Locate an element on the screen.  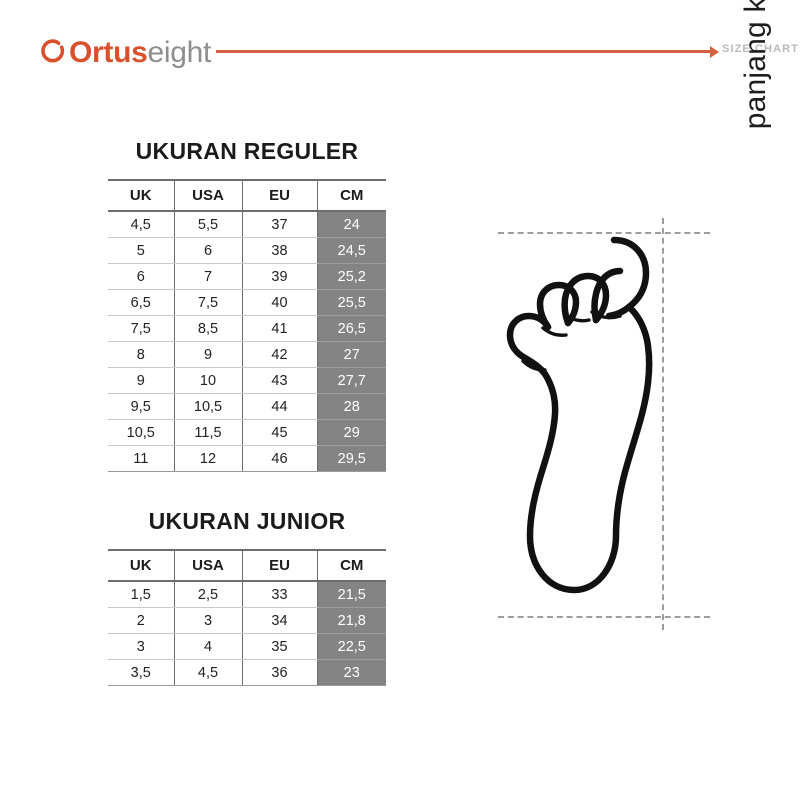
table-row: 3,5 4,5 36 23 is located at coordinates (247, 672).